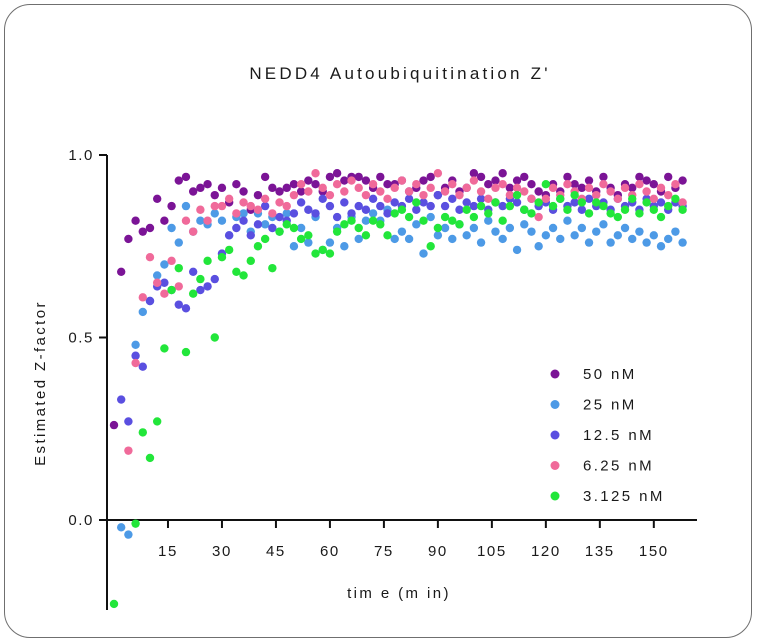  I want to click on legend-label: 25 nM, so click(610, 405).